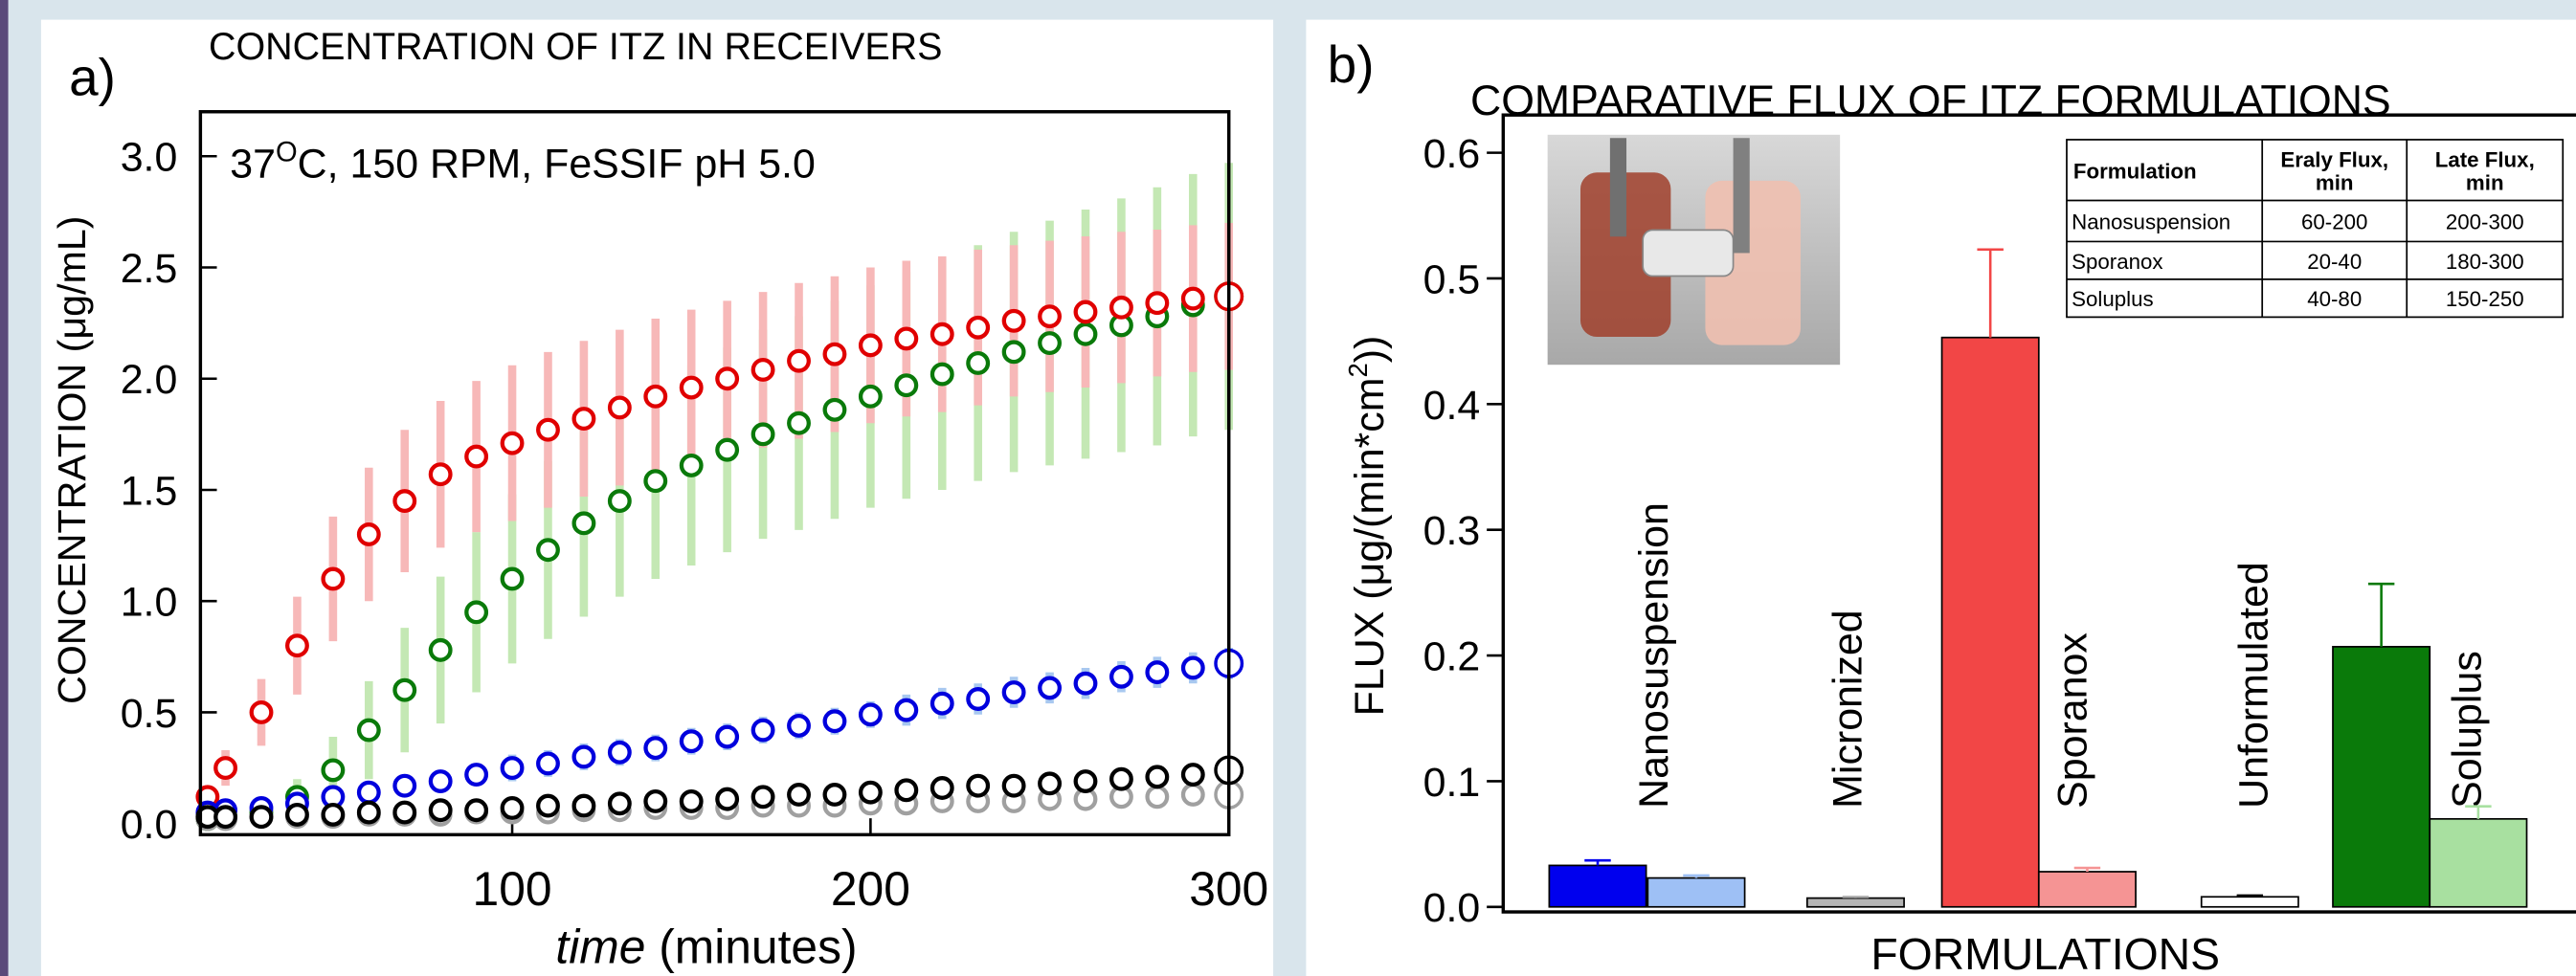 The height and width of the screenshot is (976, 2576). Describe the element at coordinates (1452, 908) in the screenshot. I see `y-tick-label: 0.0` at that location.